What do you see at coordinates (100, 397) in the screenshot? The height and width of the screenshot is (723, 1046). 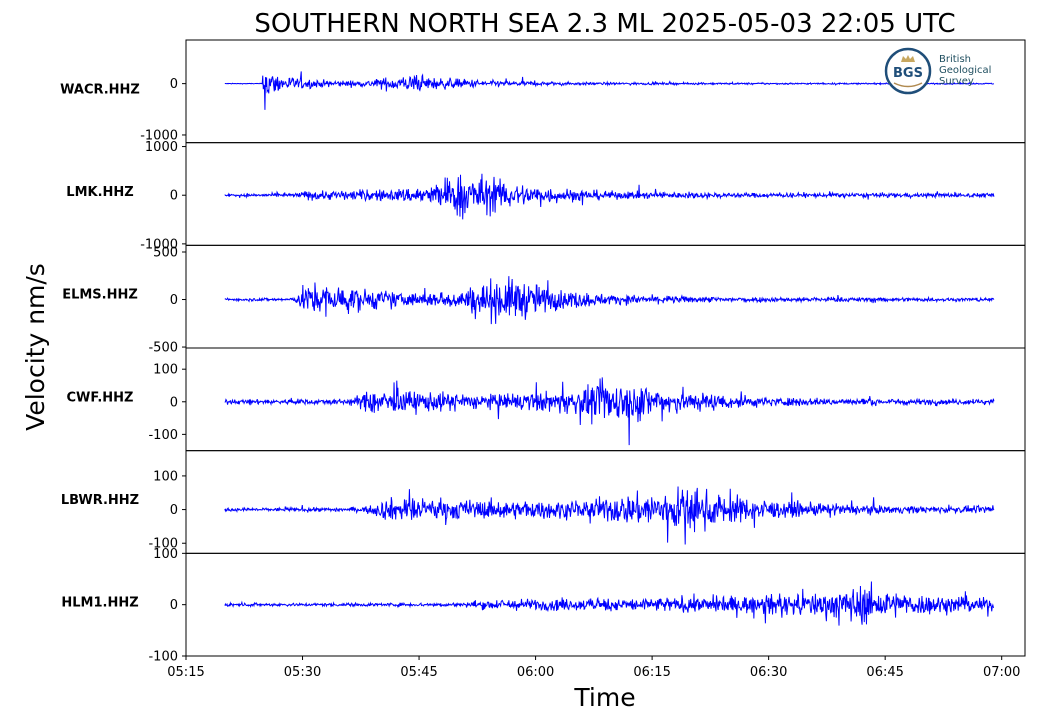 I see `station-label: CWF.HHZ` at bounding box center [100, 397].